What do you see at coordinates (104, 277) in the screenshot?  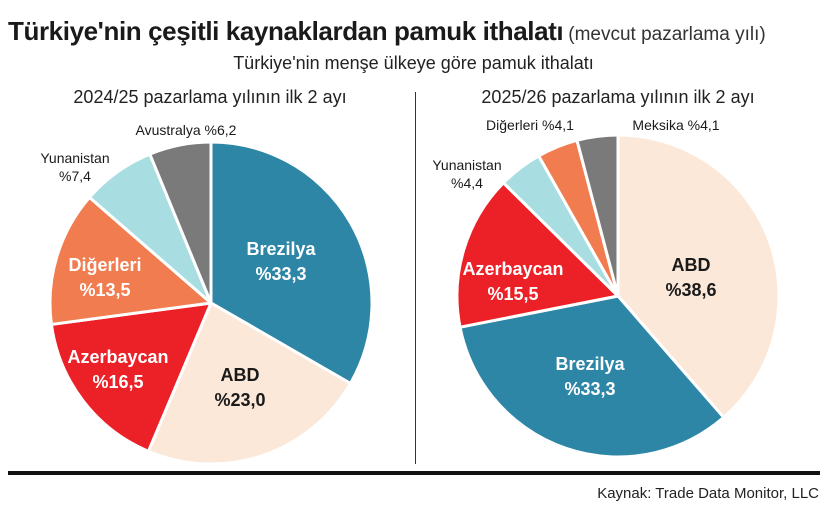 I see `slice-label-digerleri-left: Diğerleri %13,5` at bounding box center [104, 277].